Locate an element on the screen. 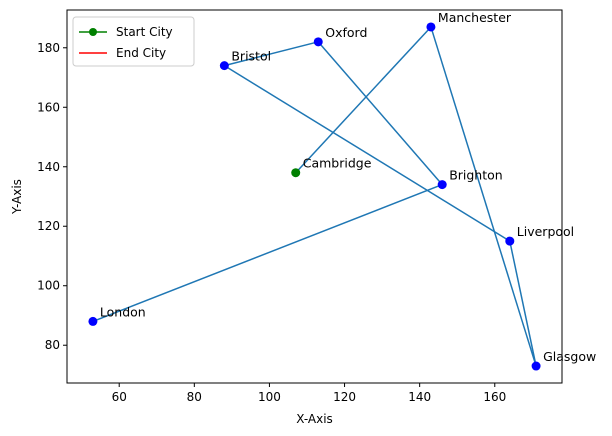 The height and width of the screenshot is (436, 612). x-tick-label: 80 is located at coordinates (194, 397).